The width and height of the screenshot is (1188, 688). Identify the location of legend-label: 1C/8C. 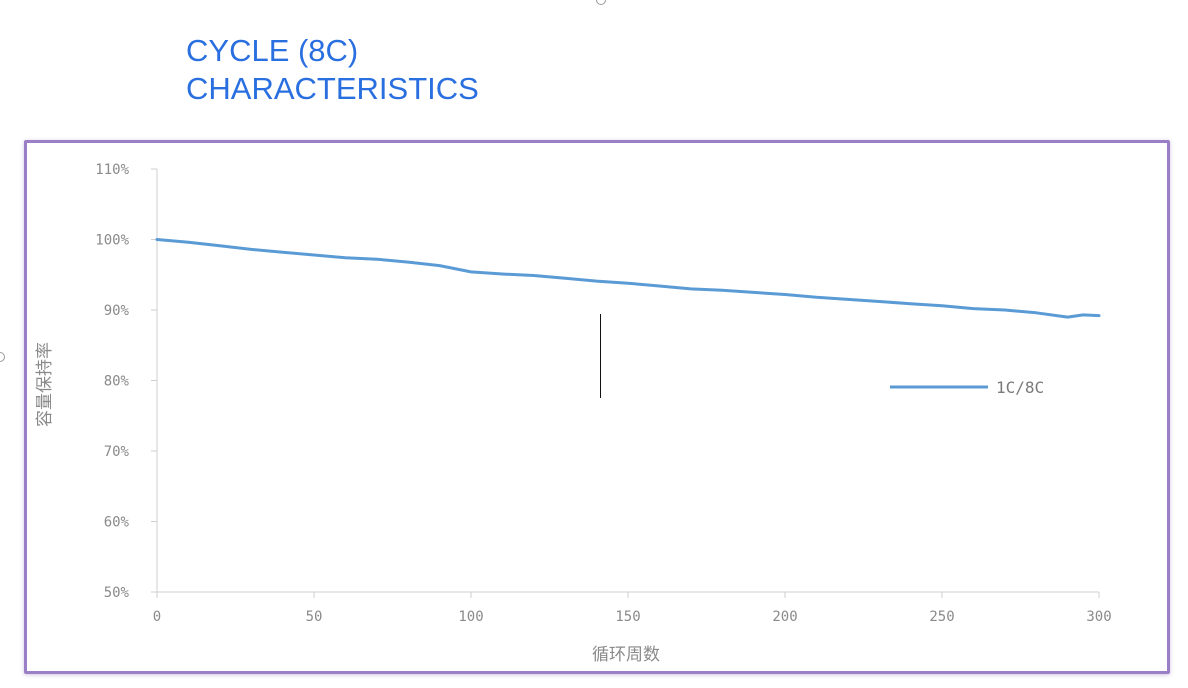
(1020, 387).